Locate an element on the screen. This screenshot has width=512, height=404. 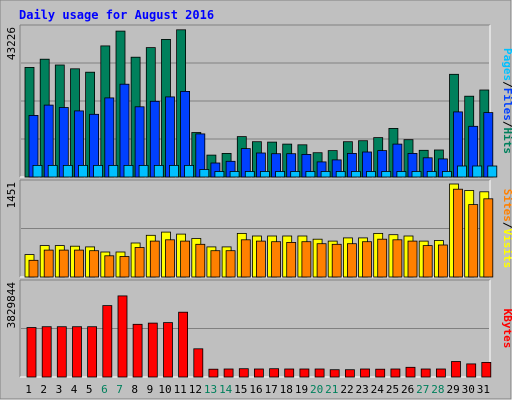
x-tick-label-day-21: 21 is located at coordinates (331, 389).